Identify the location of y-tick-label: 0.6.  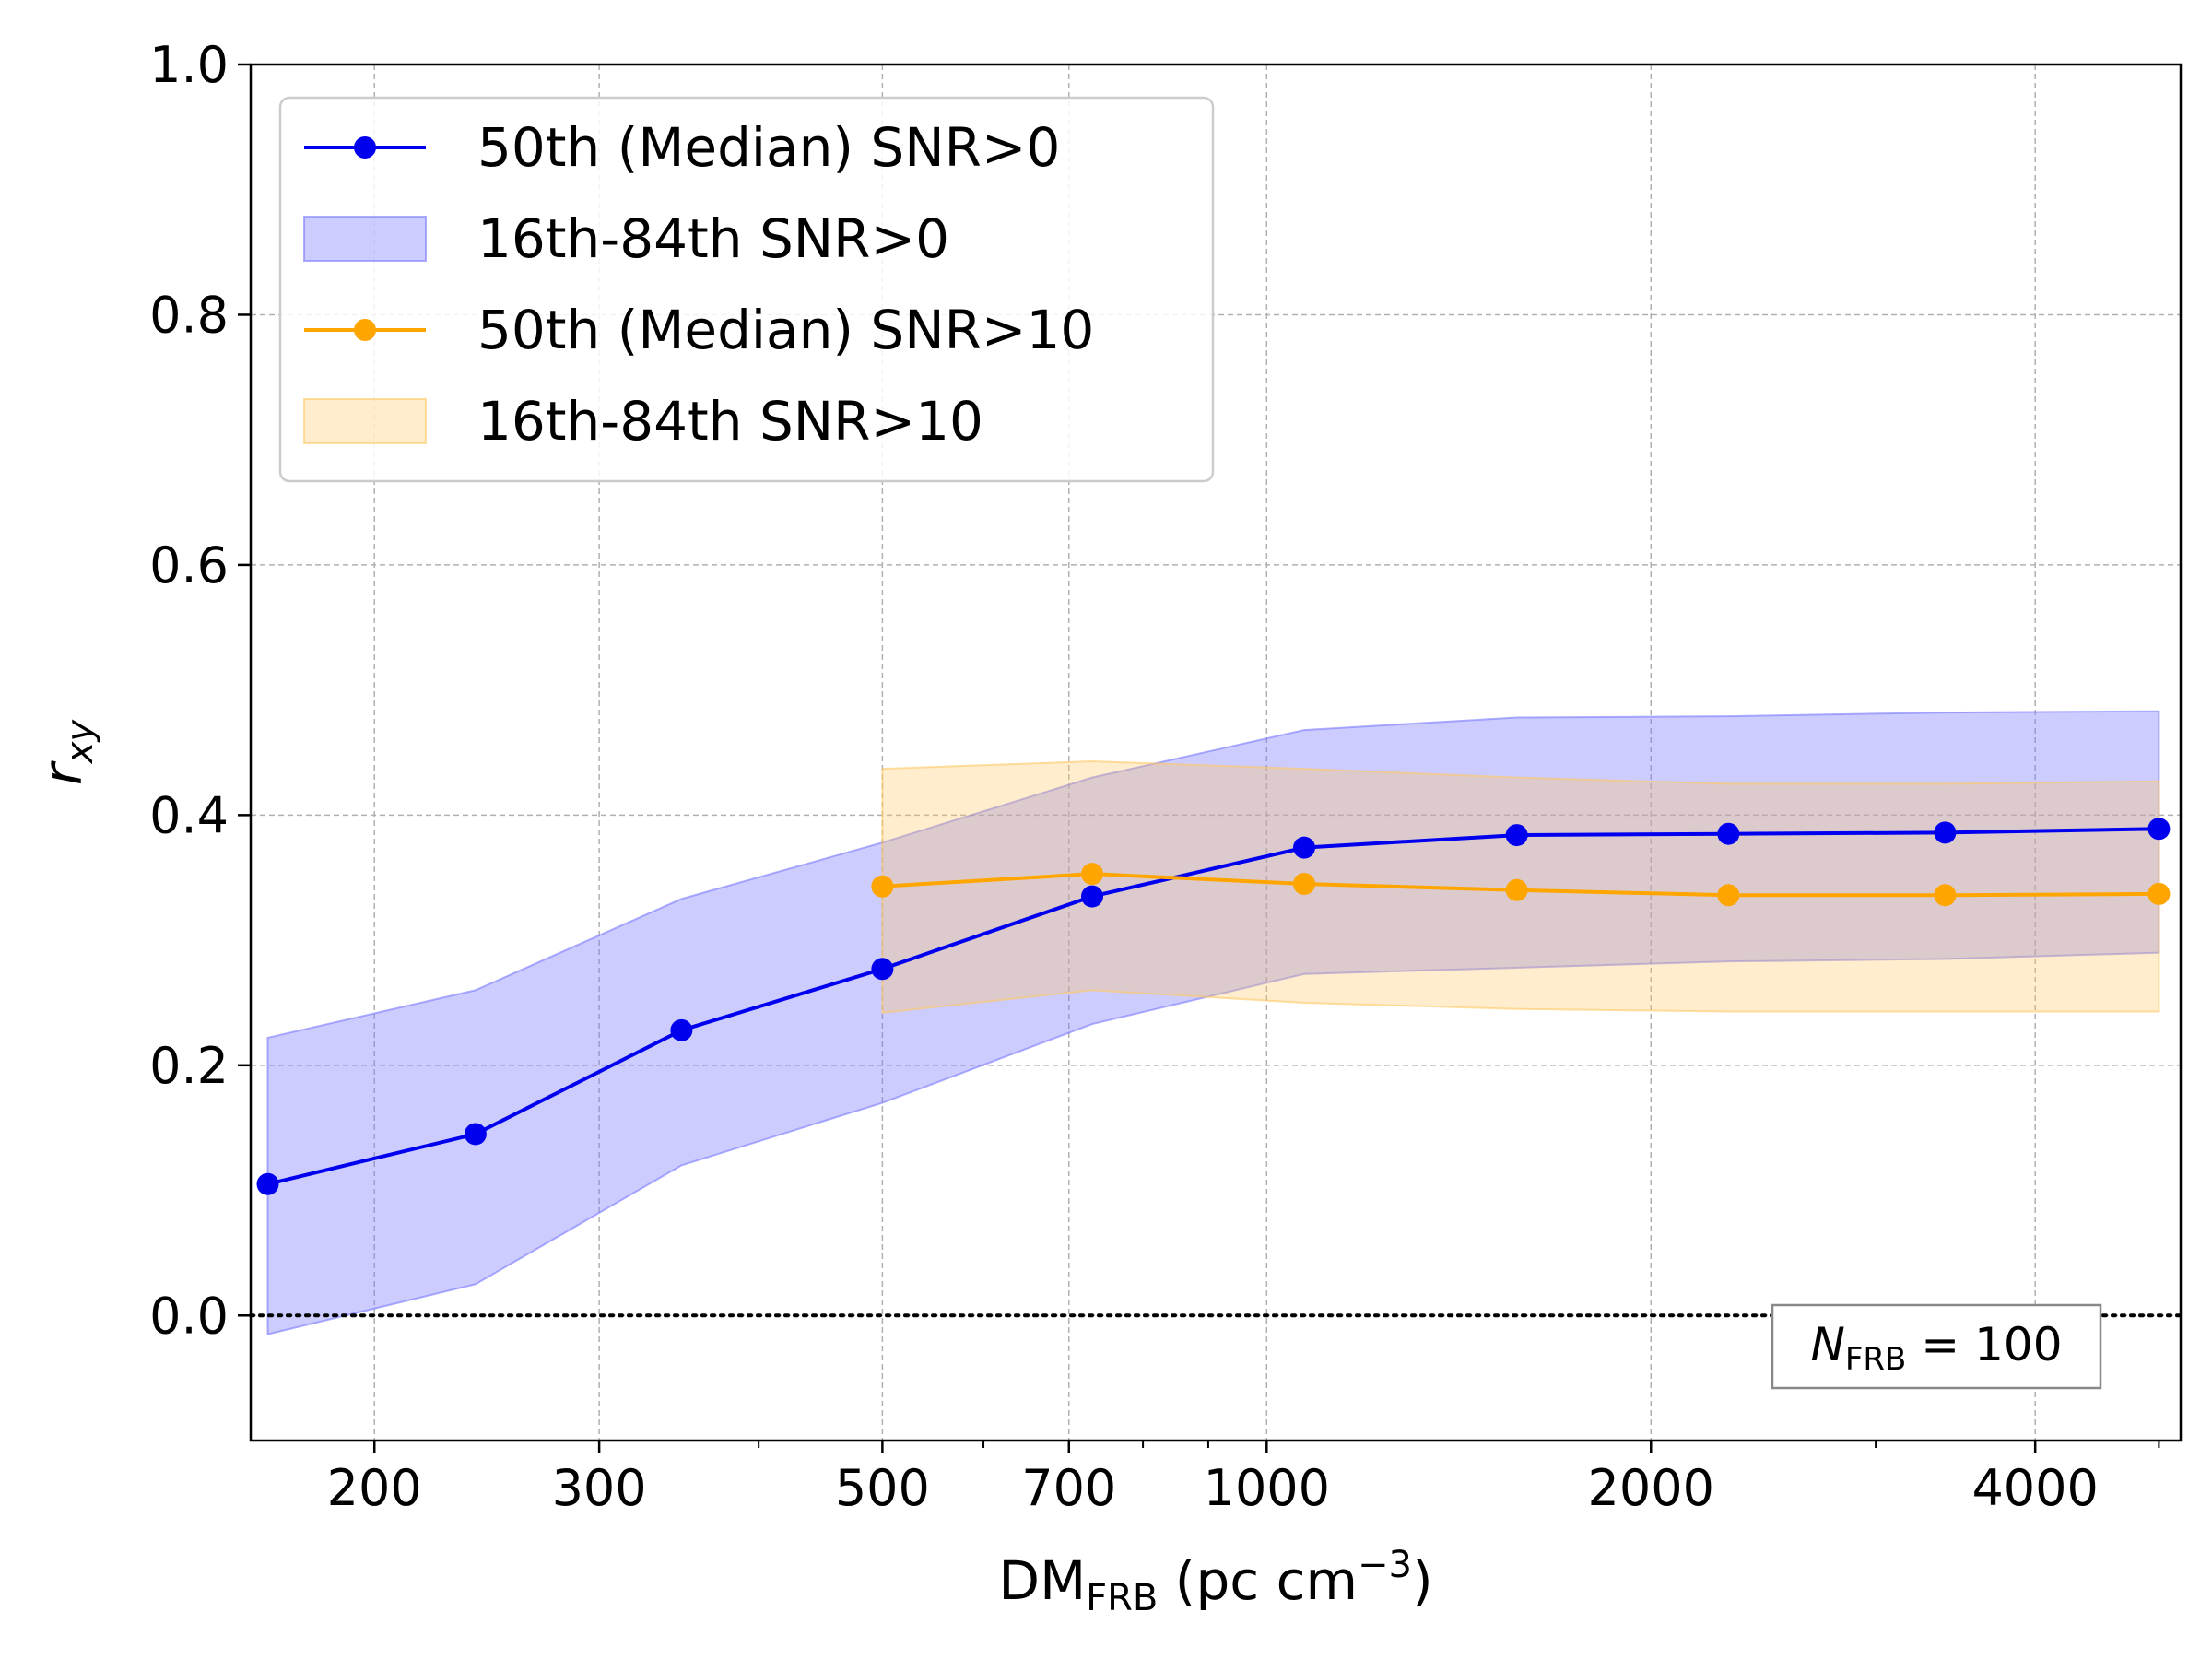
(189, 565).